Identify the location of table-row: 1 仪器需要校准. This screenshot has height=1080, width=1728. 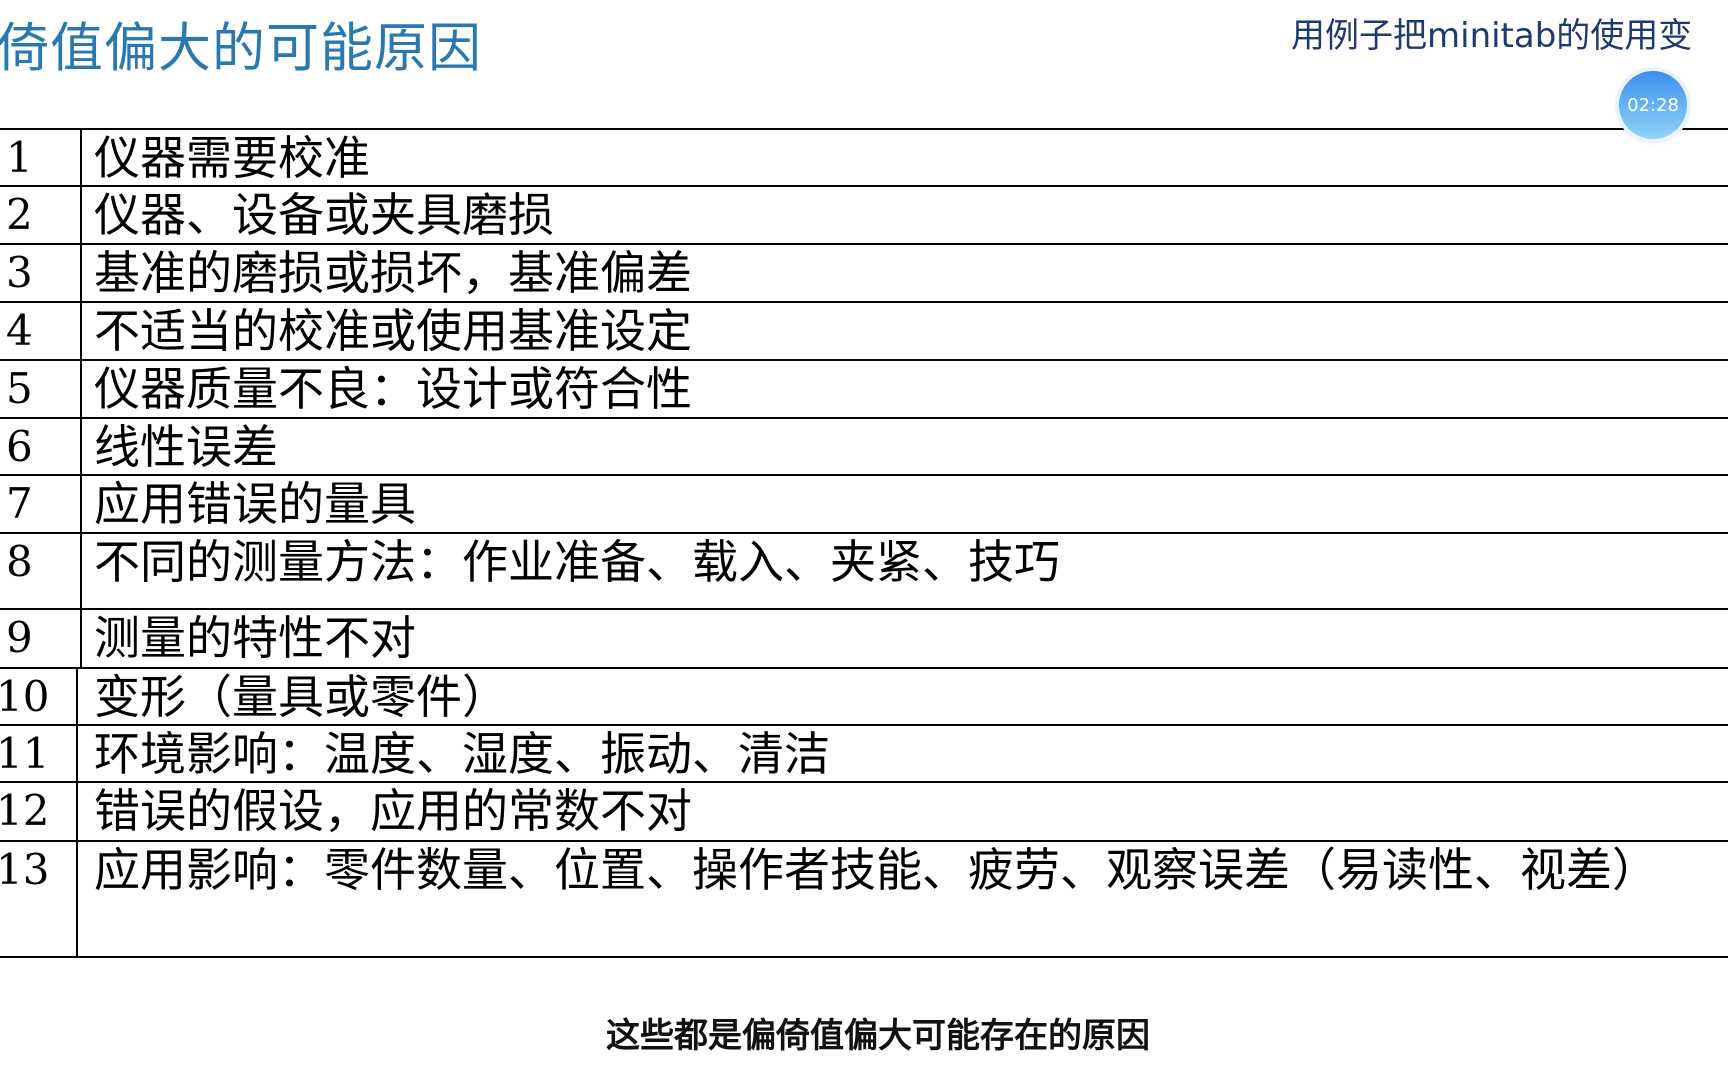
(864, 158).